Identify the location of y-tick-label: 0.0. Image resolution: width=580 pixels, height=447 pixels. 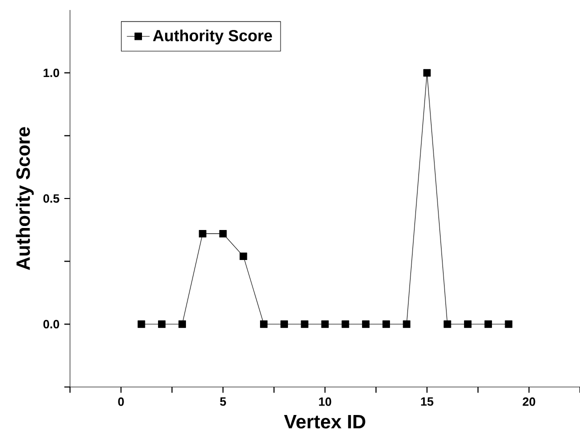
(51, 324).